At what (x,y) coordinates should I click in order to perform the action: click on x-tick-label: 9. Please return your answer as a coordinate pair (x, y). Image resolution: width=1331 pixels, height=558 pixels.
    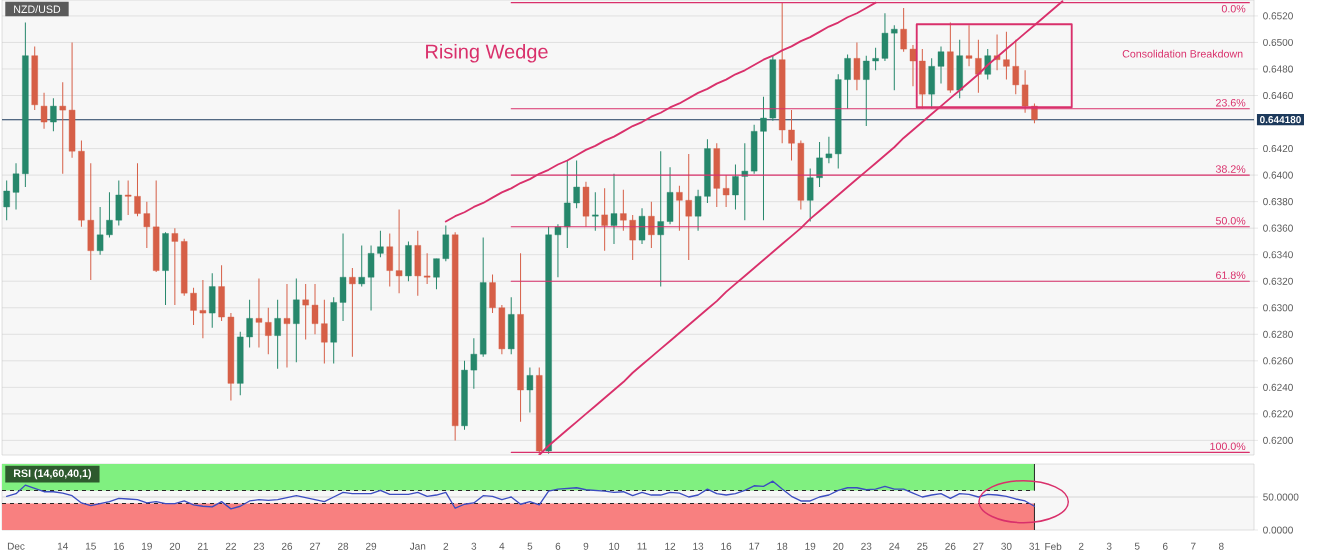
    Looking at the image, I should click on (586, 546).